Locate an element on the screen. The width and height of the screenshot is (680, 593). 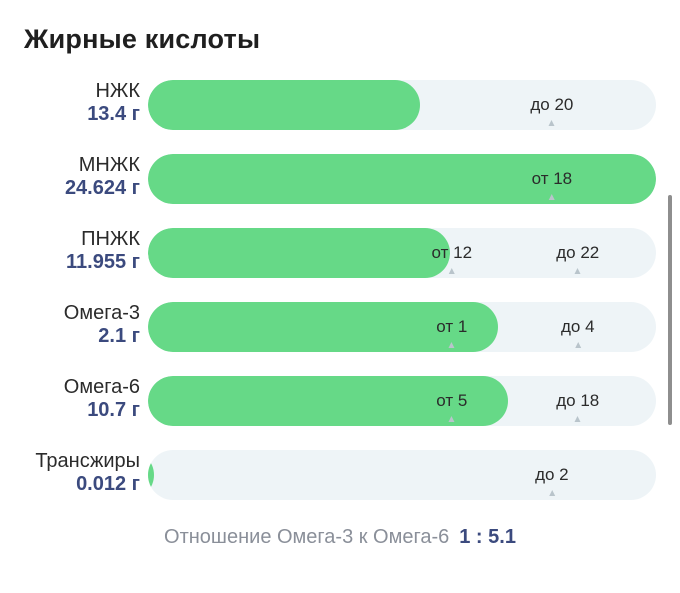
row-label: МНЖК 24.624 г is located at coordinates (102, 177).